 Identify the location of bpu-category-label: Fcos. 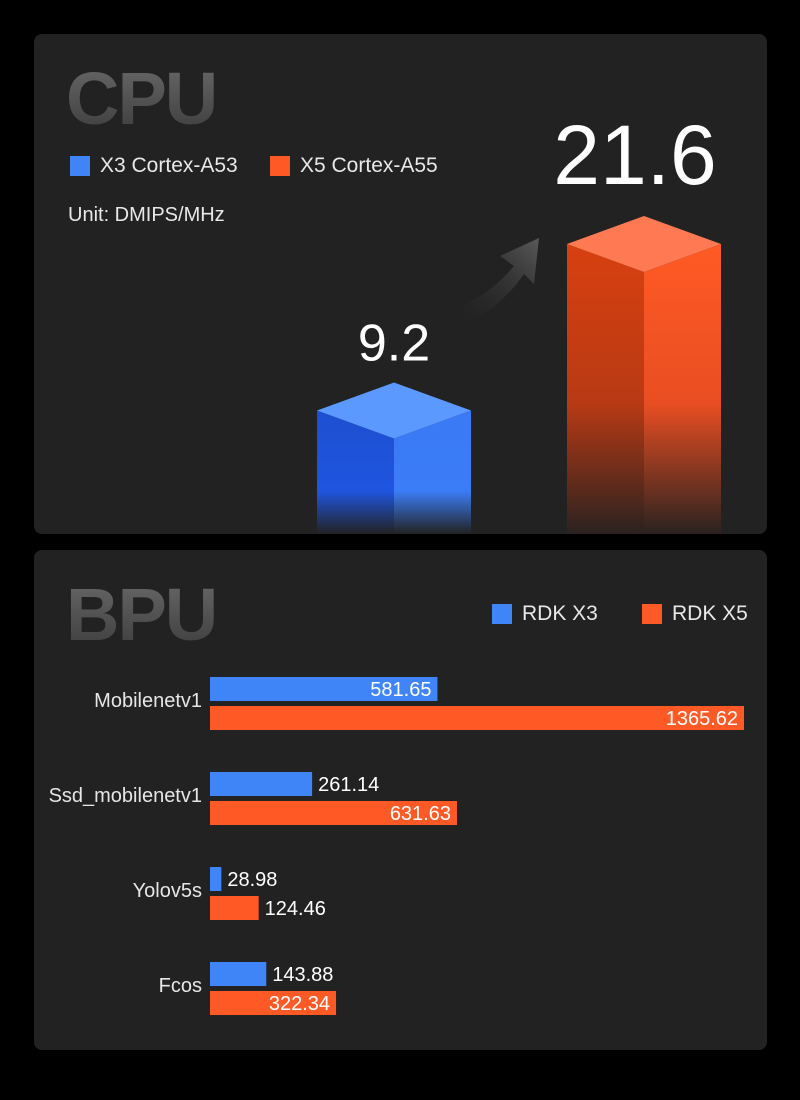
(180, 986).